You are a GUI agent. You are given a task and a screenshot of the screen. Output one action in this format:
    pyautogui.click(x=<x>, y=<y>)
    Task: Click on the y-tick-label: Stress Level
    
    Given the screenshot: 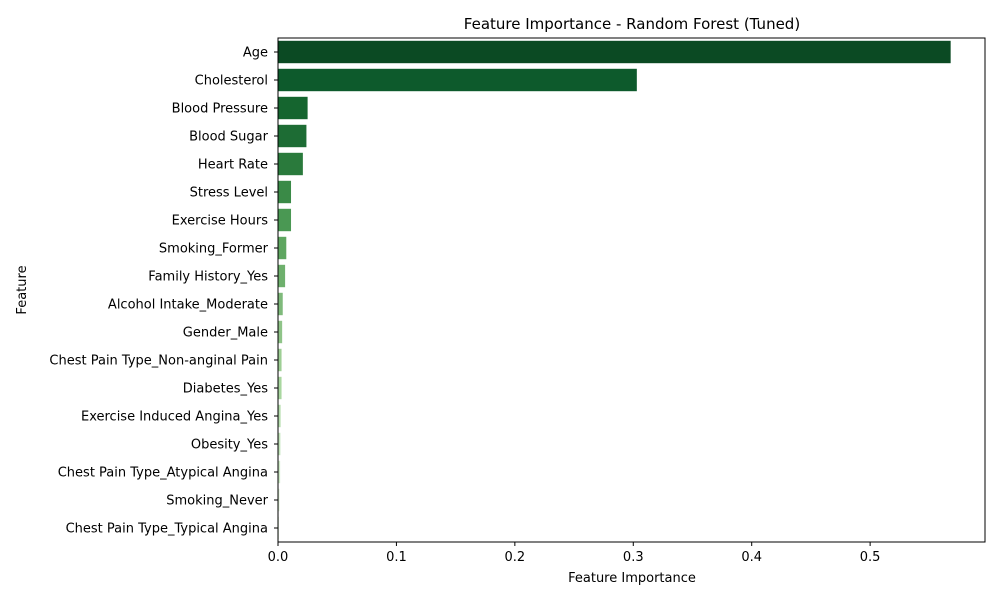 What is the action you would take?
    pyautogui.click(x=229, y=193)
    